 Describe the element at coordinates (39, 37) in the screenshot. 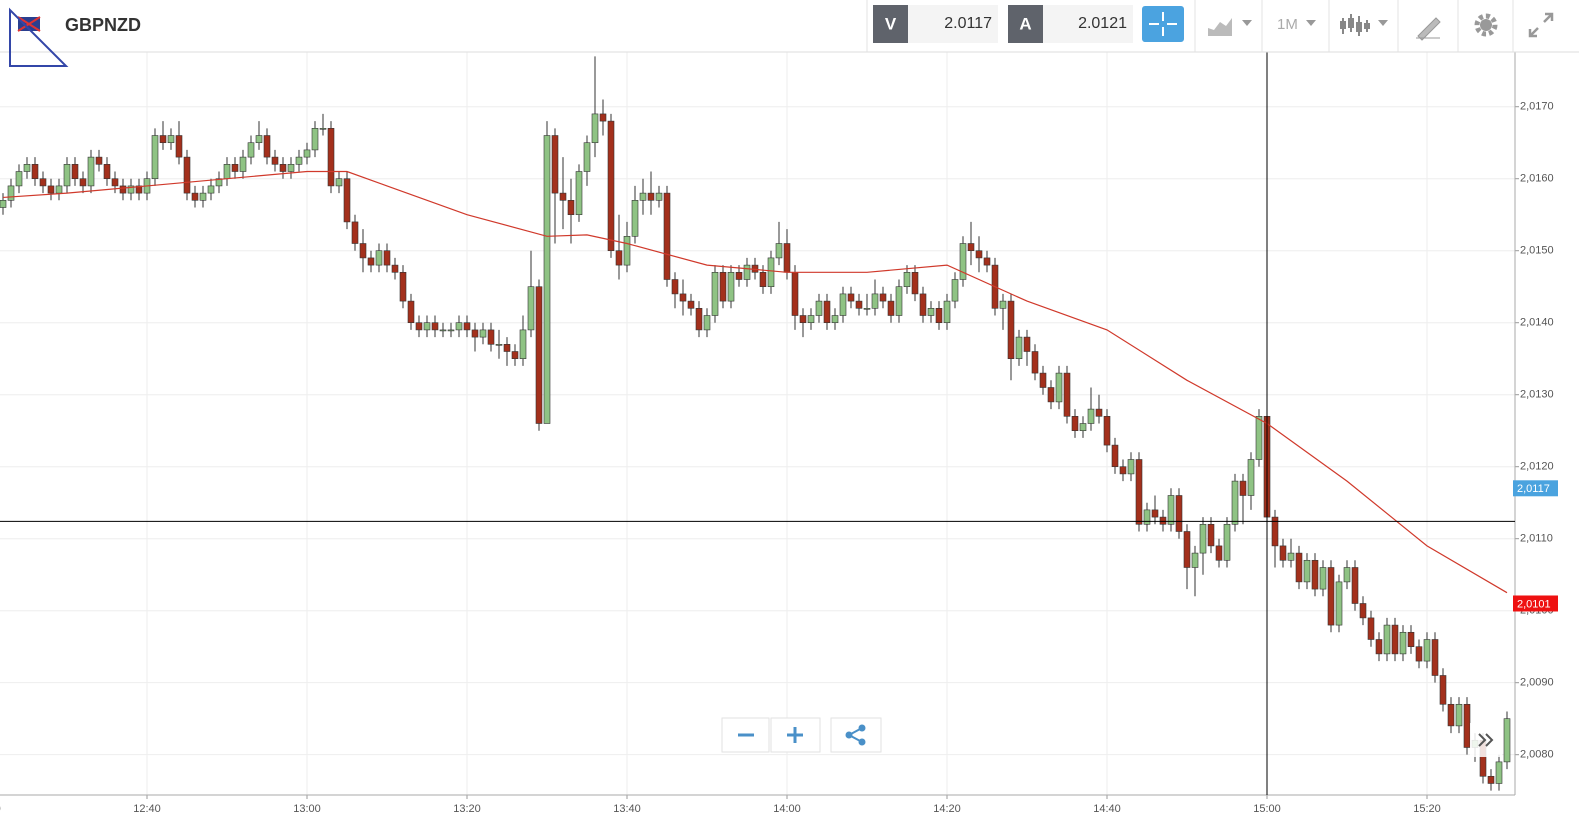

I see `logo-triangle` at that location.